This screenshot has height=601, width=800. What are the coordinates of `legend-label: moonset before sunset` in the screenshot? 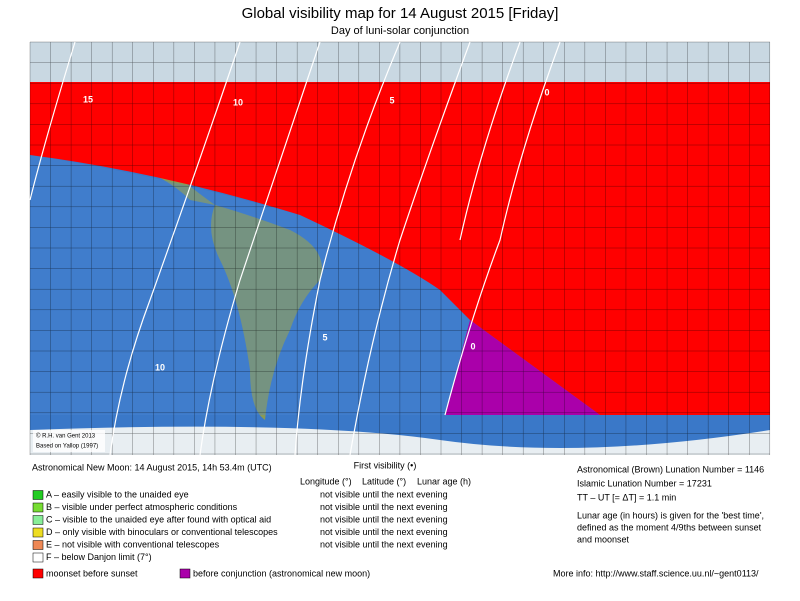 It's located at (92, 573).